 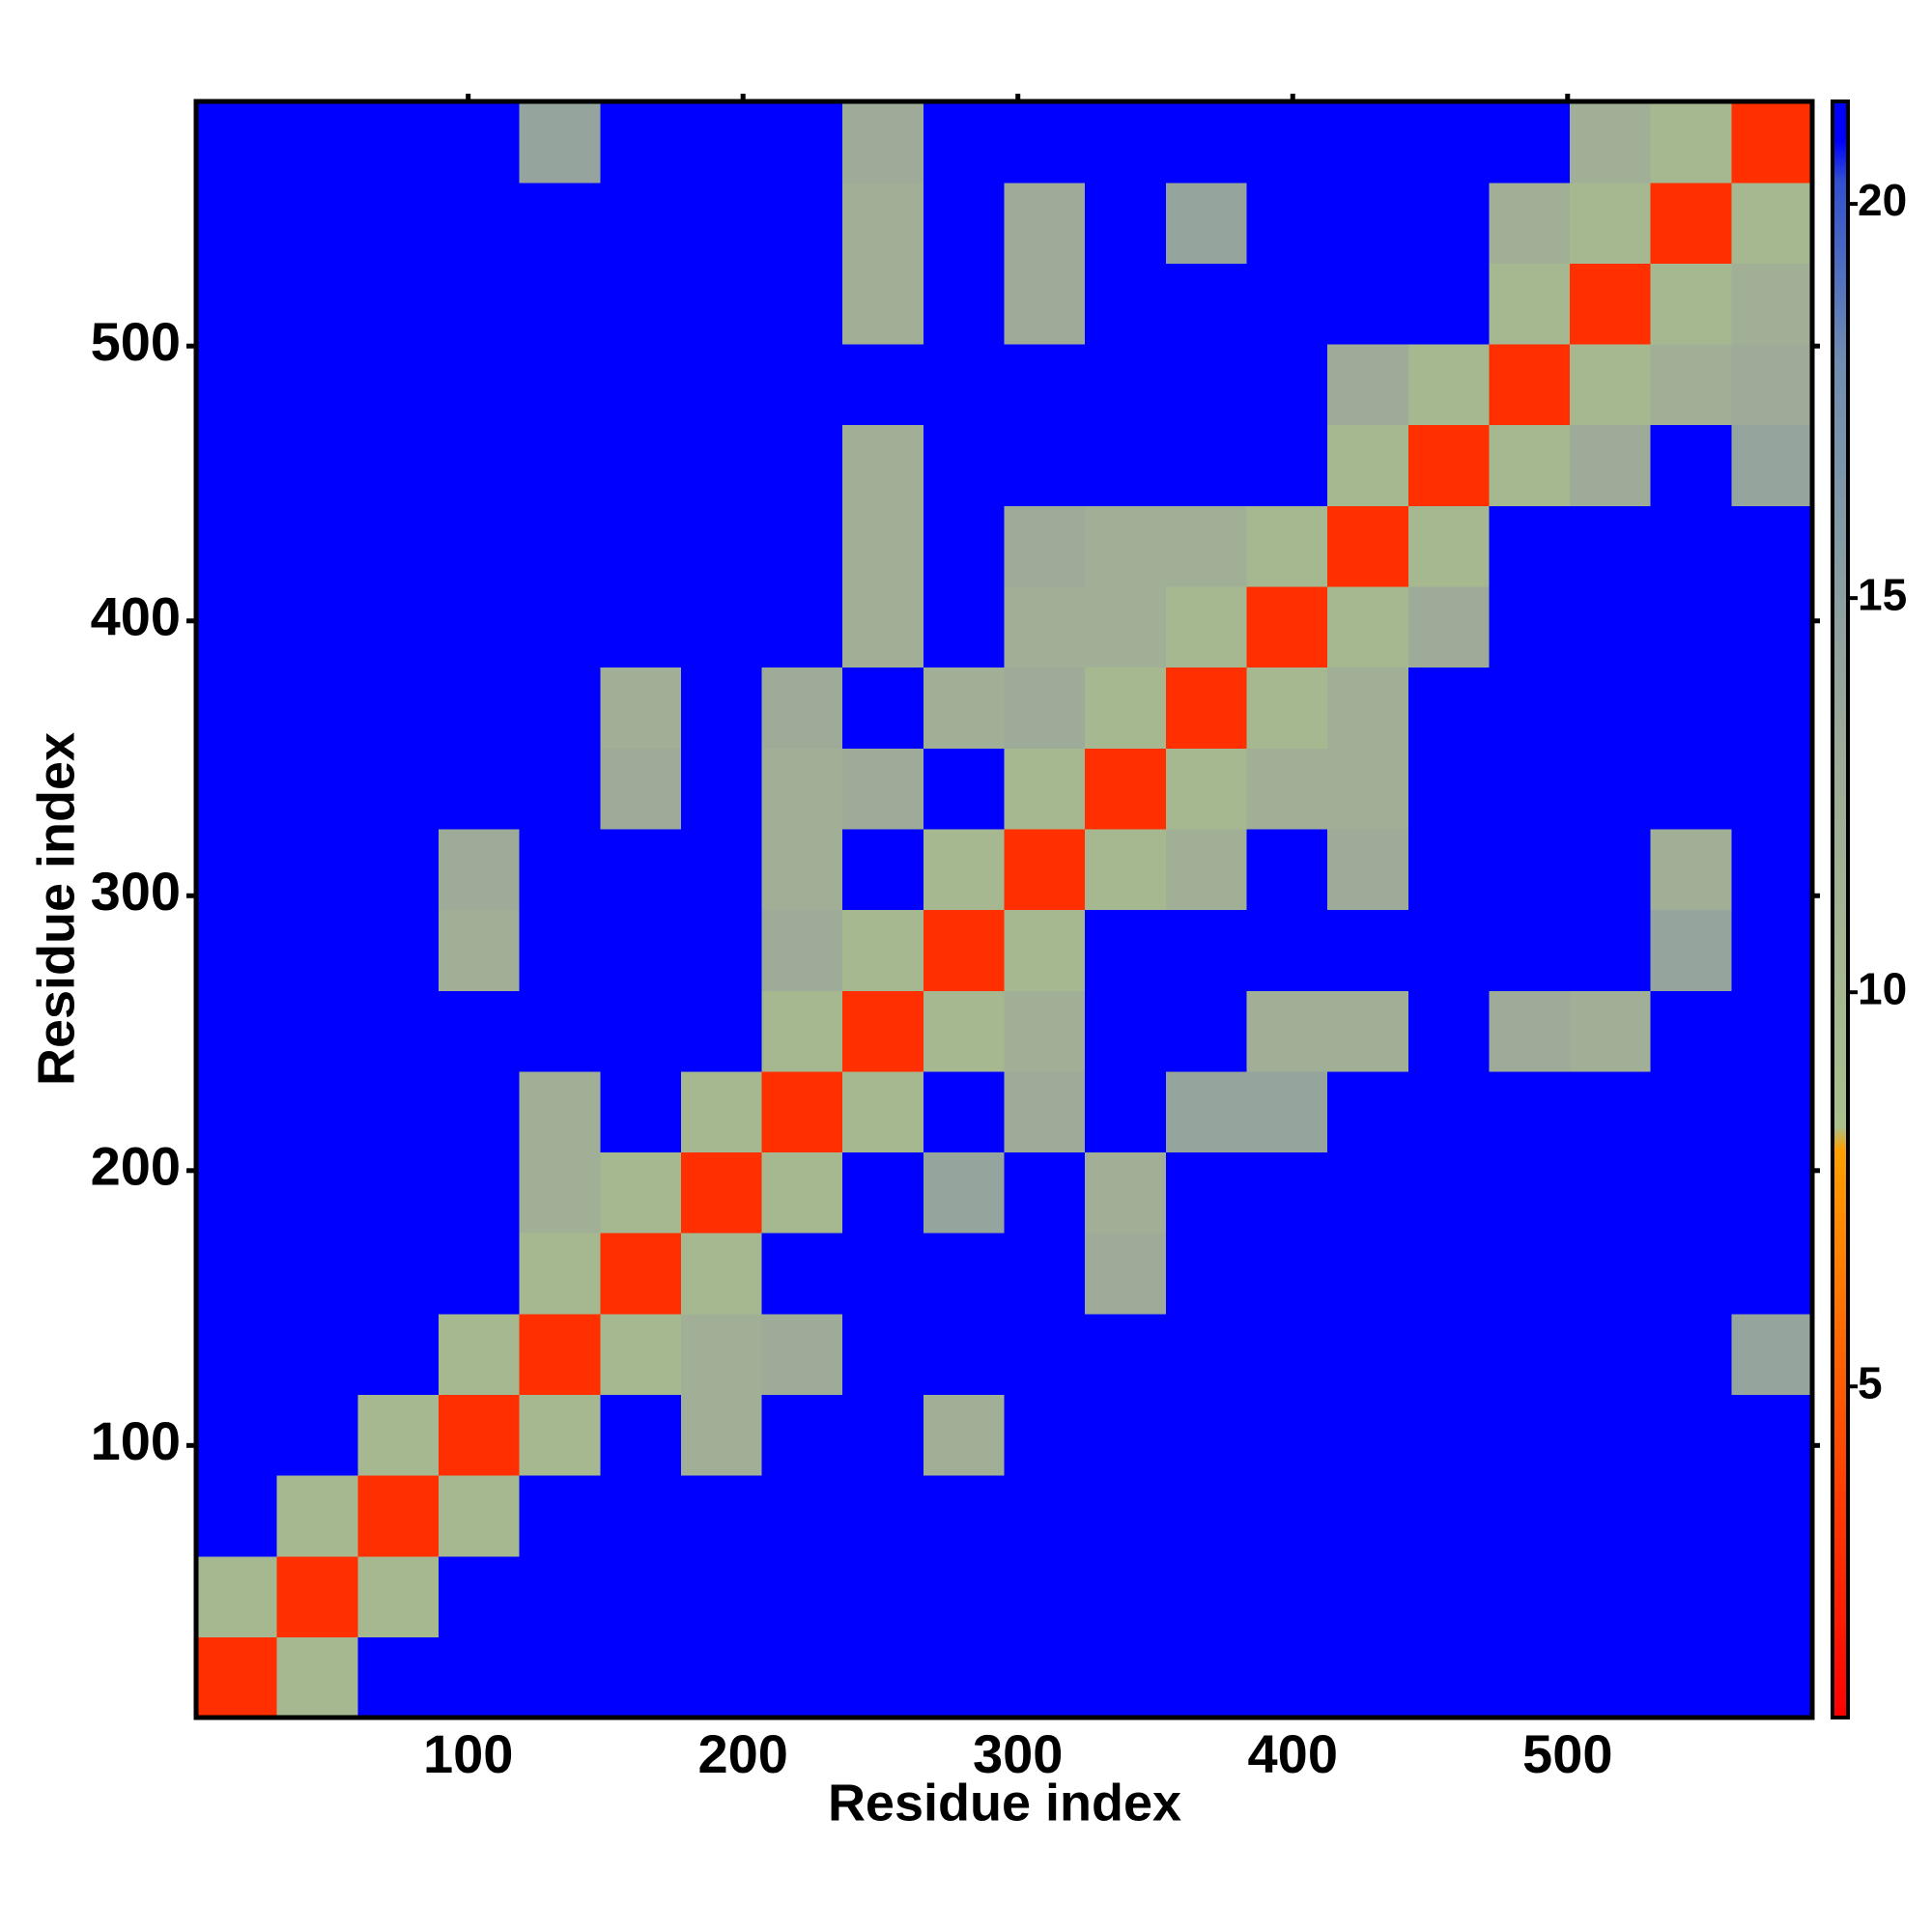 I want to click on y-tick-label: 100, so click(x=136, y=1440).